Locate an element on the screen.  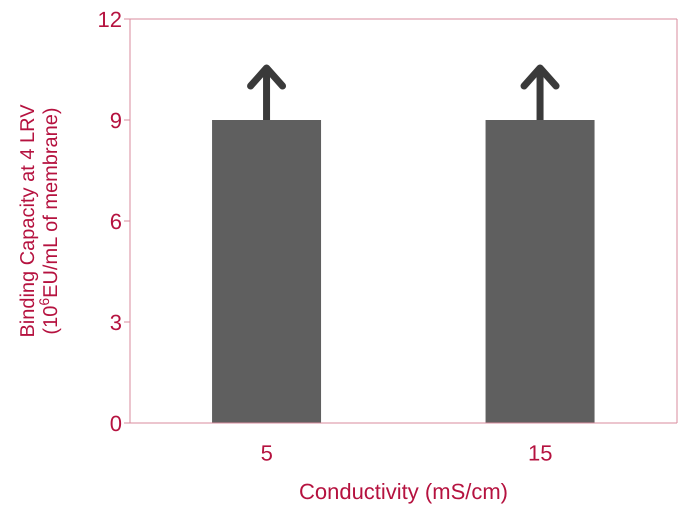
y-tick-label: 3 is located at coordinates (116, 322).